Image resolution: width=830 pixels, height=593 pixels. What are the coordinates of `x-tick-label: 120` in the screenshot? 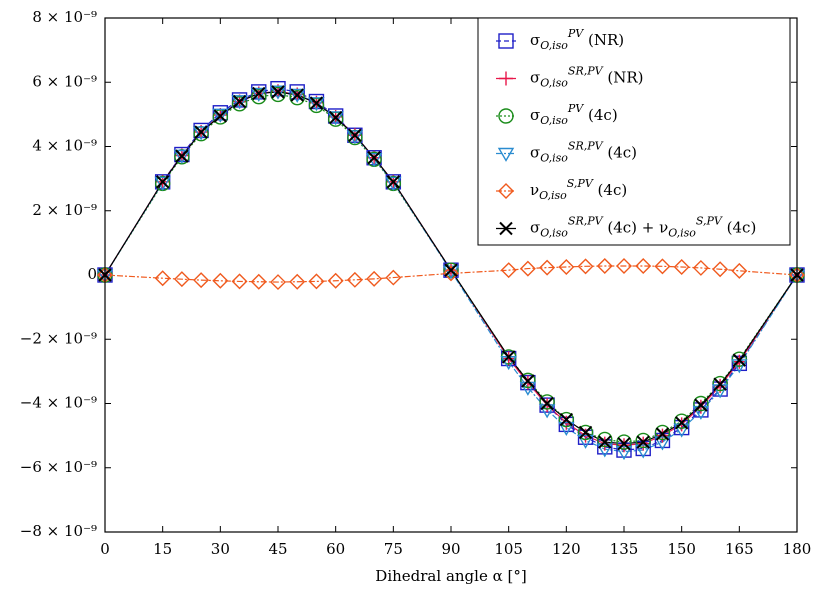 It's located at (566, 549).